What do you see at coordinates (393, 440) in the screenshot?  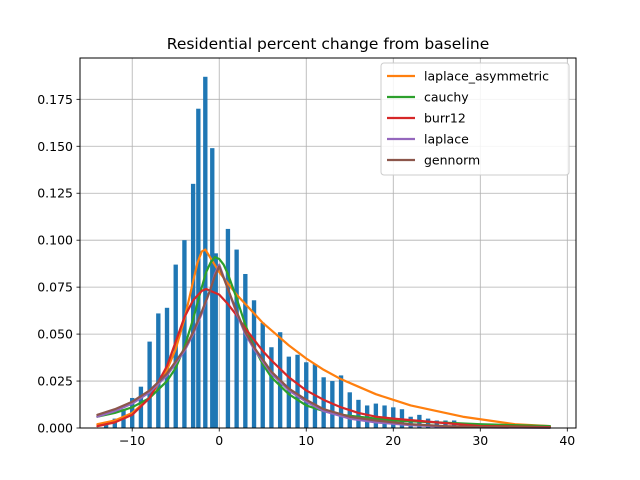 I see `x-tick-label: 20` at bounding box center [393, 440].